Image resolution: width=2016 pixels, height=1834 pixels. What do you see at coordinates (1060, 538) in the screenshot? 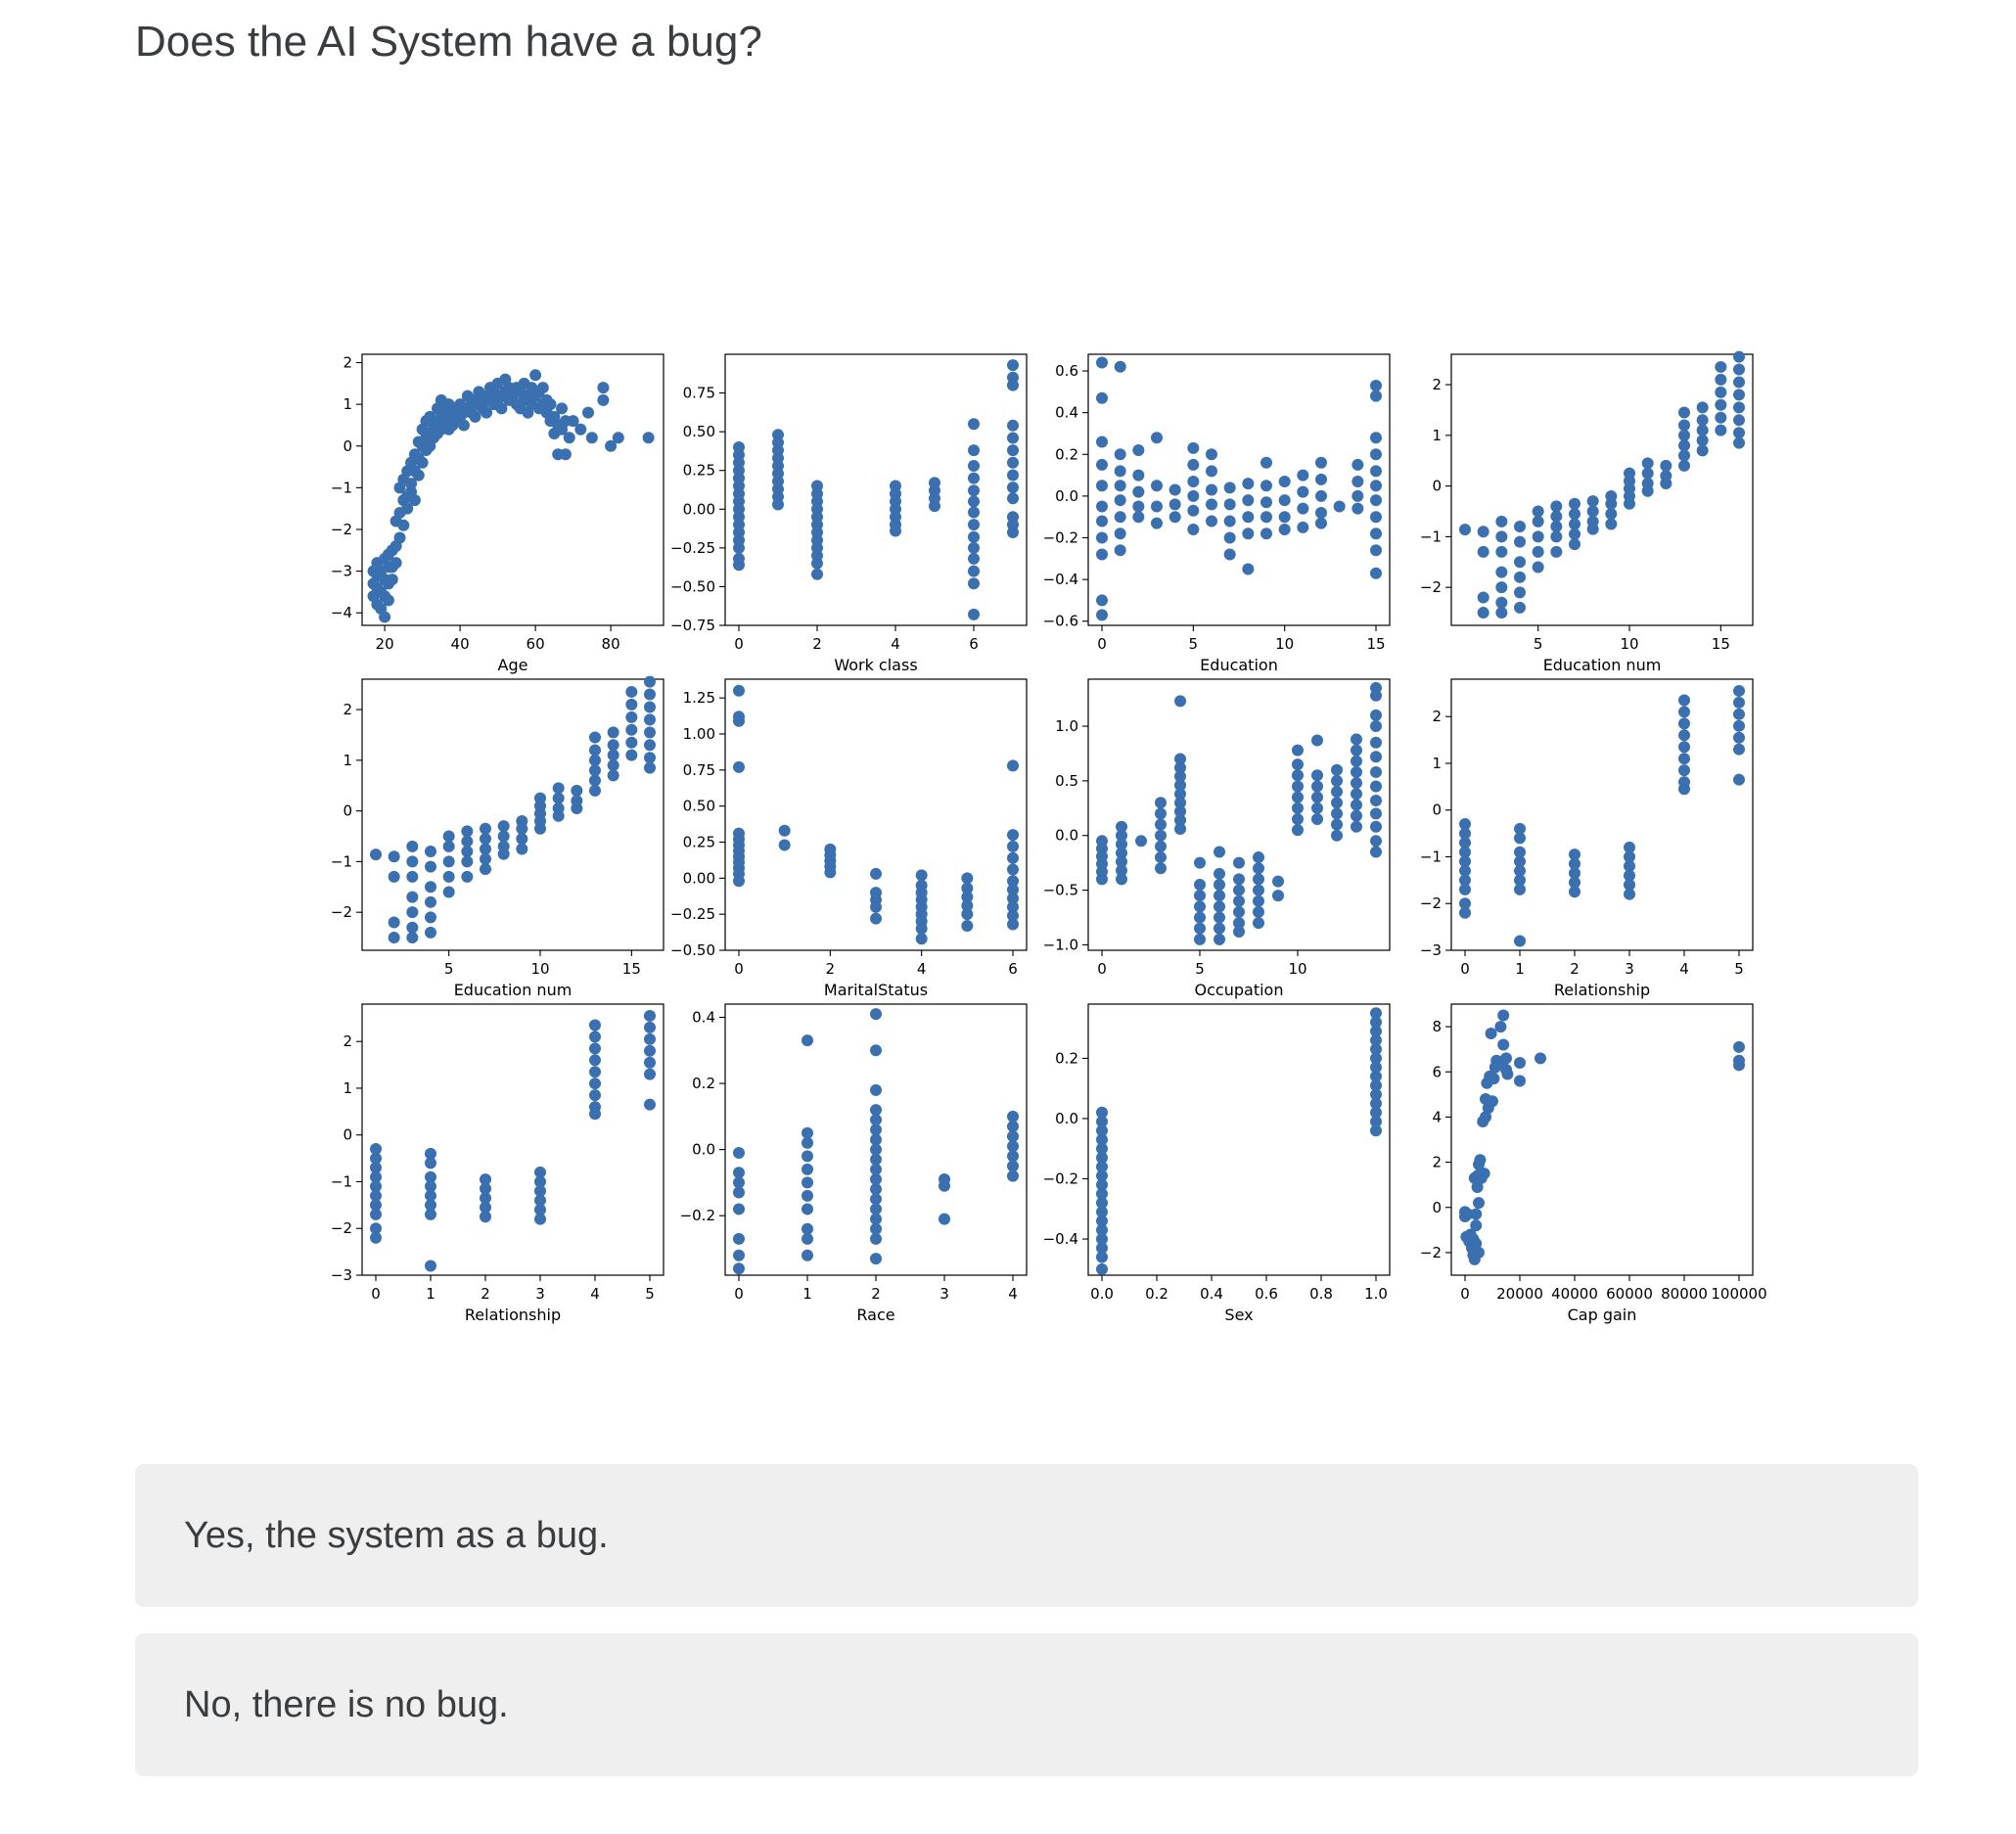
I see `y-tick-label: −0.2` at bounding box center [1060, 538].